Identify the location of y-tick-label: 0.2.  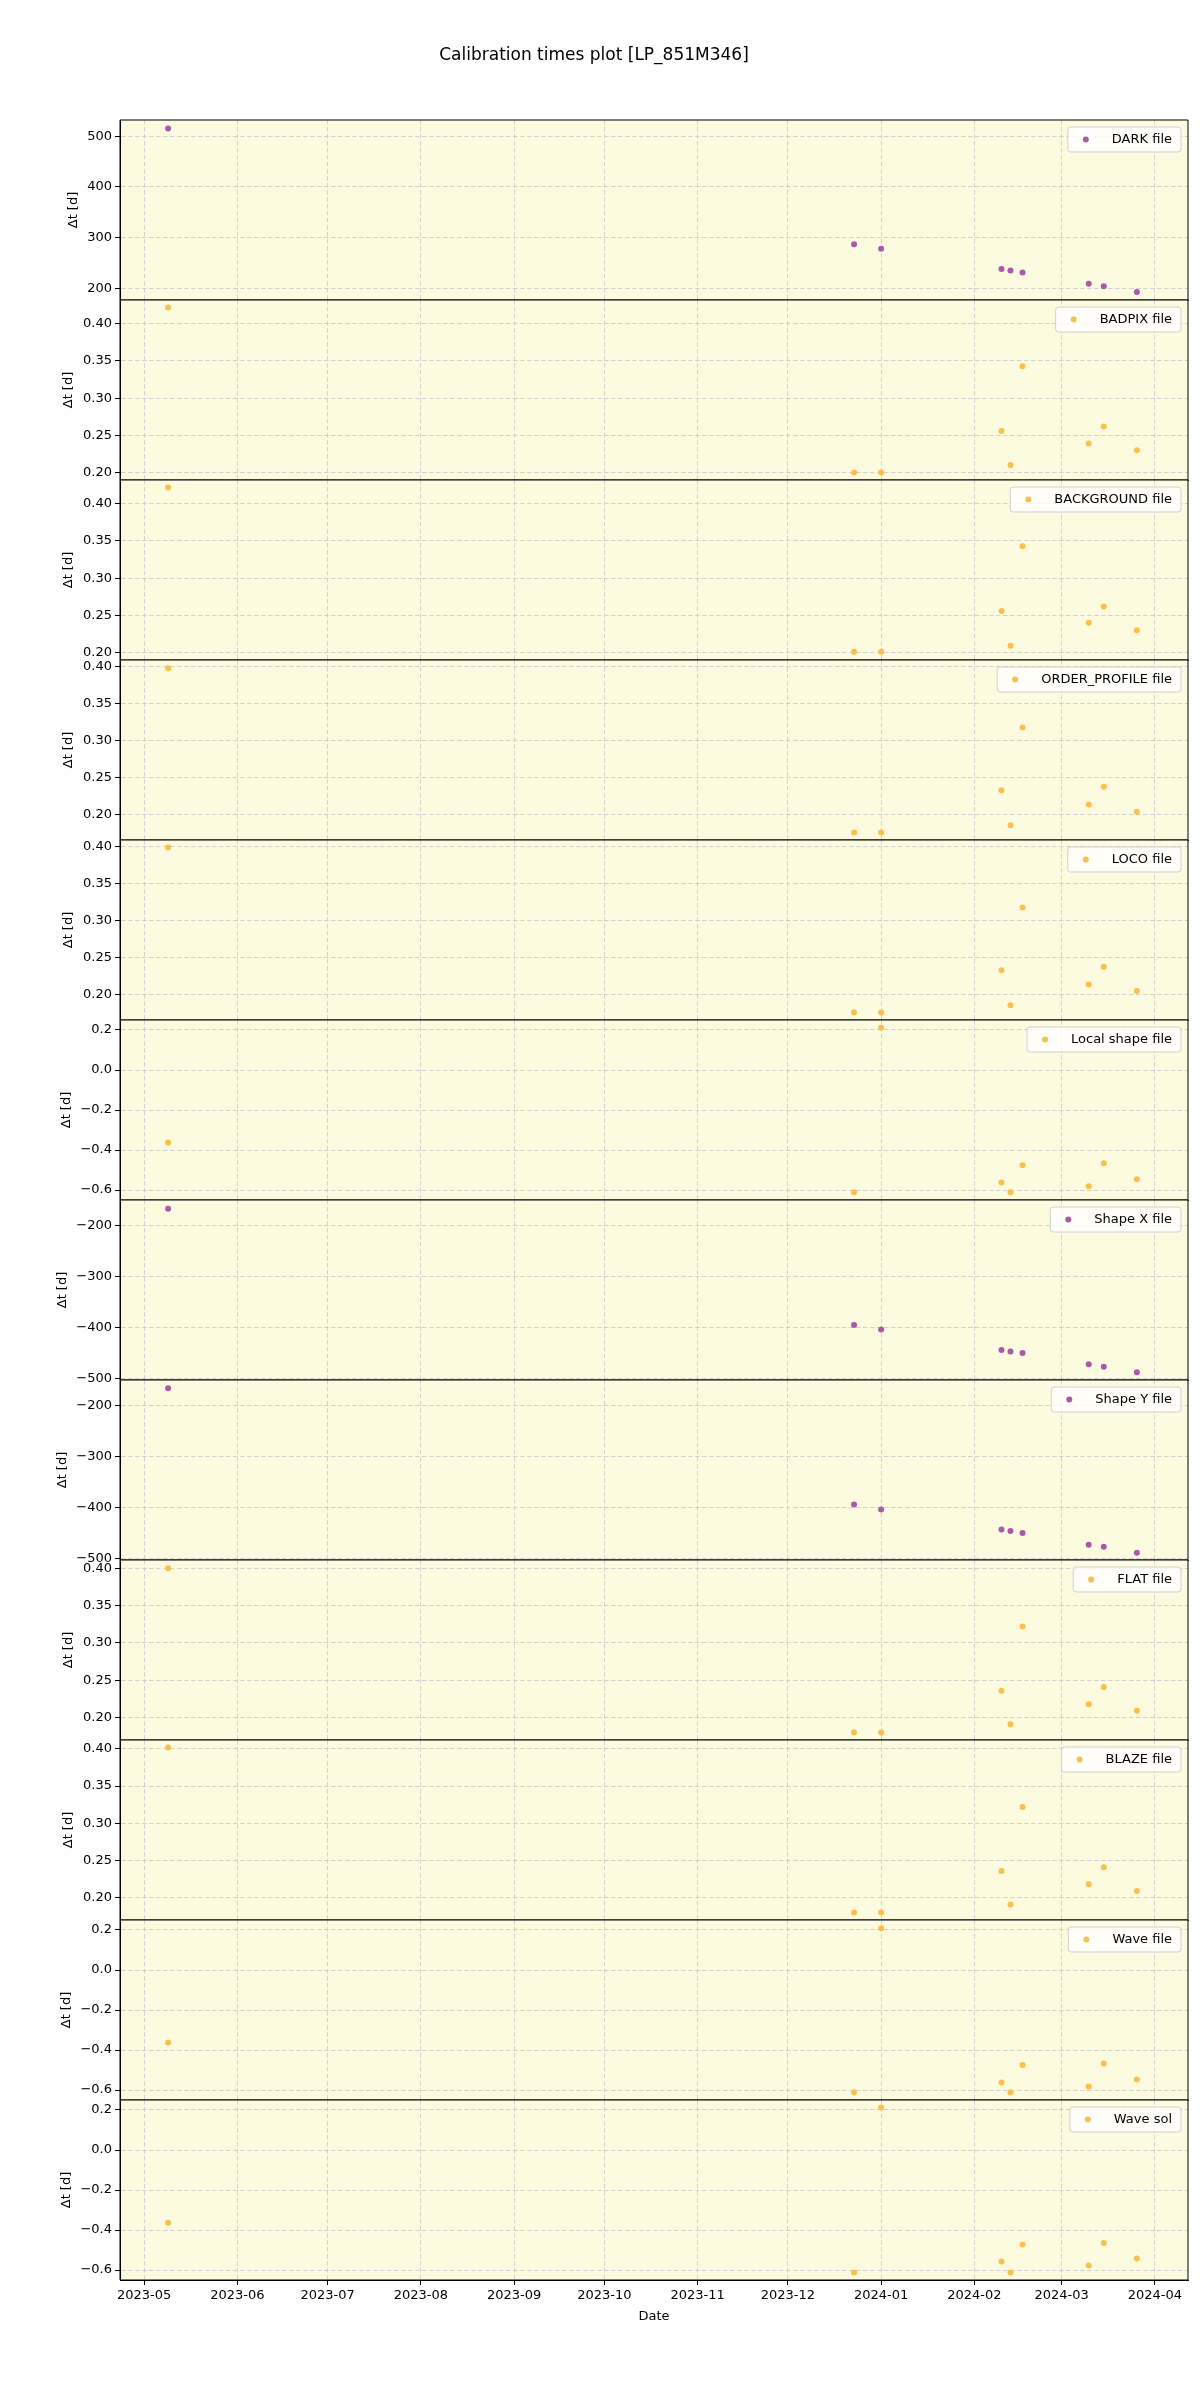
(101, 1929).